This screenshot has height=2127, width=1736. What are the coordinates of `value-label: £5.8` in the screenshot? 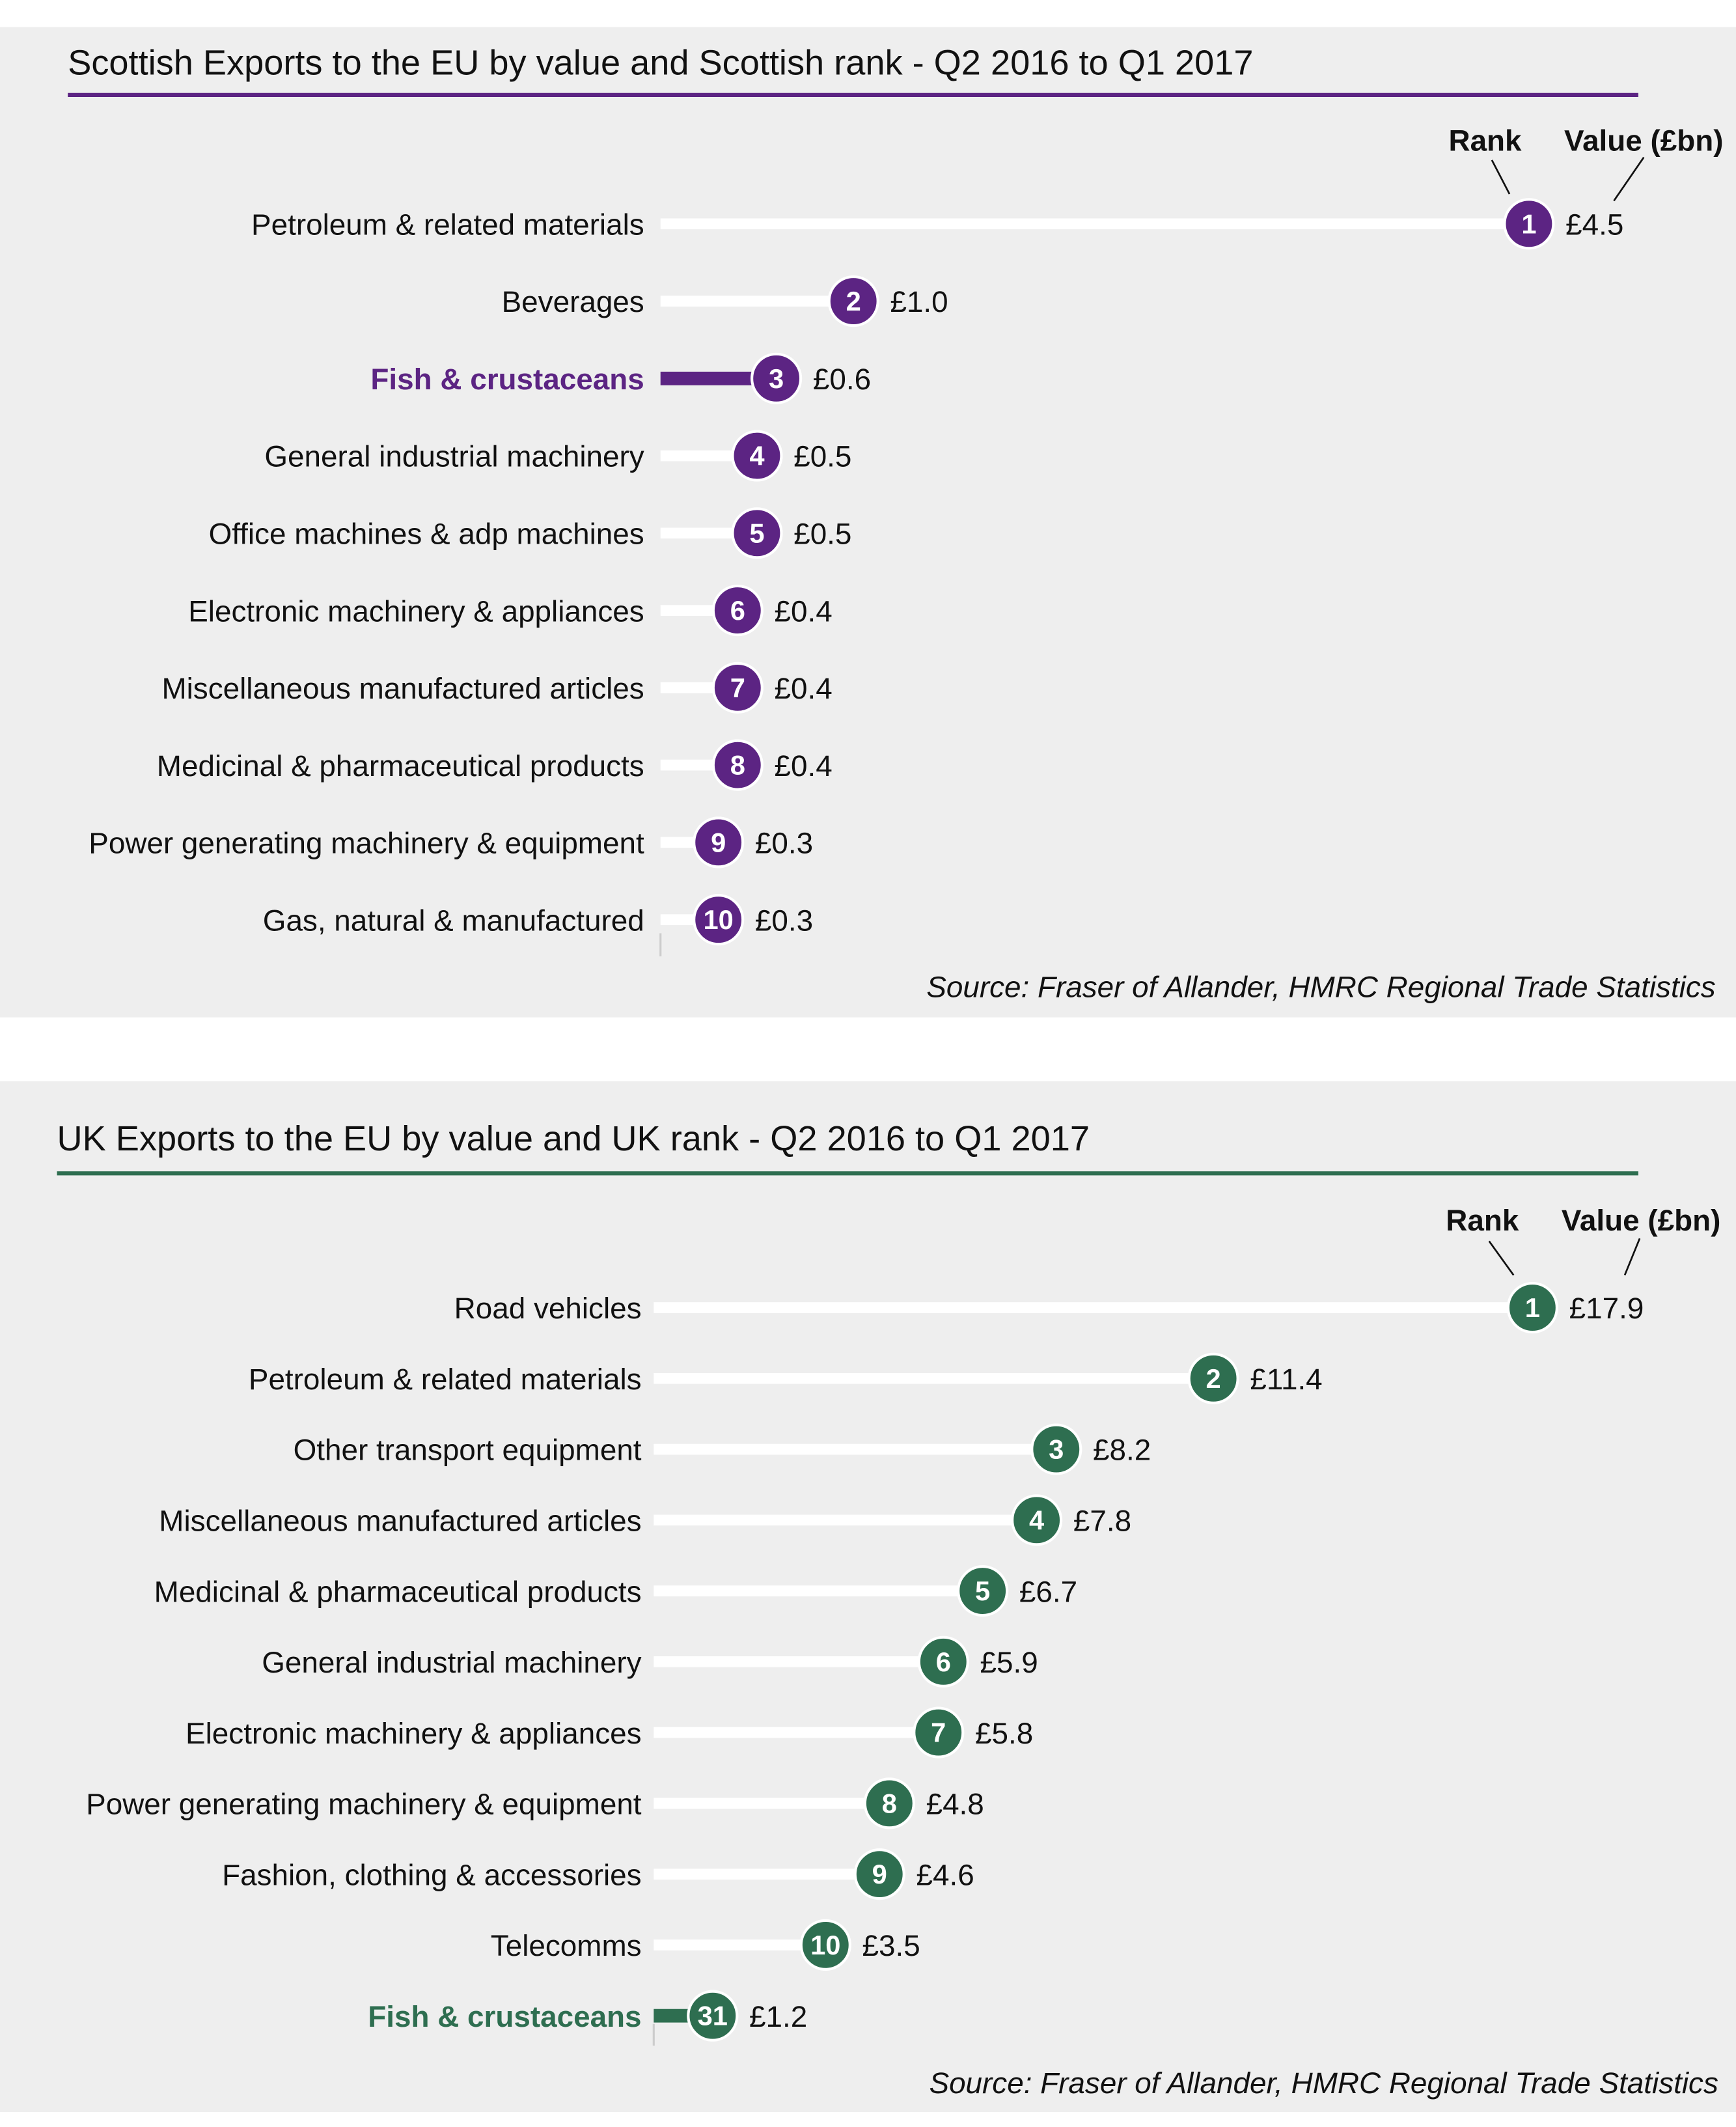 It's located at (1004, 1733).